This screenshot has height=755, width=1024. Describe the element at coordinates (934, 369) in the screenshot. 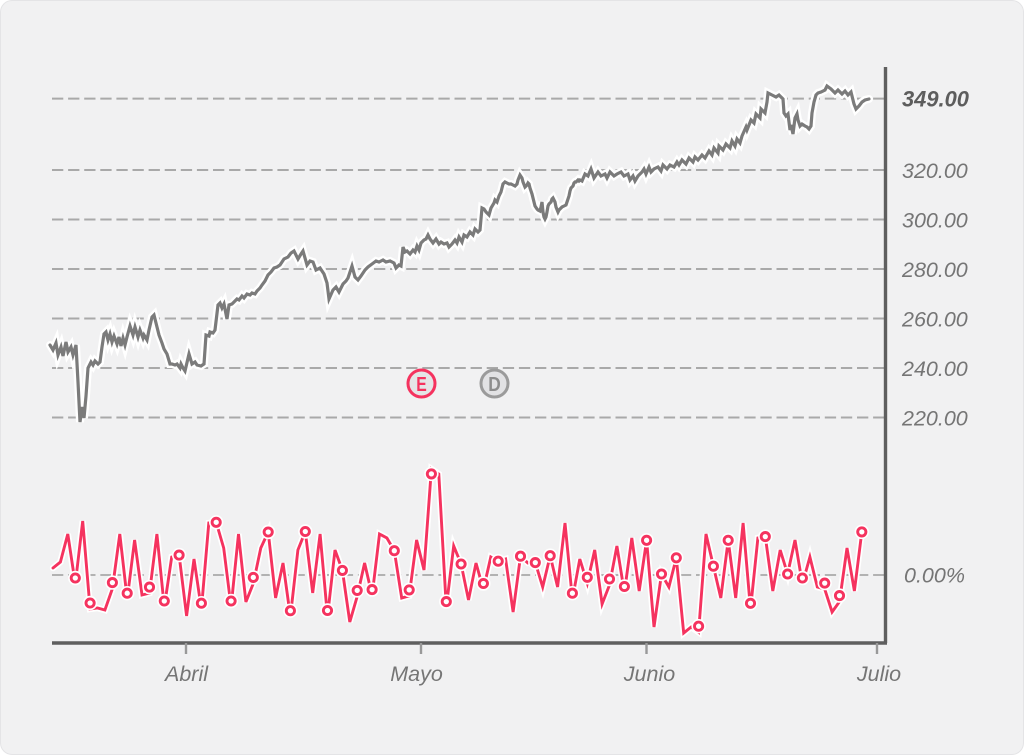

I see `svg-text: 240.00` at that location.